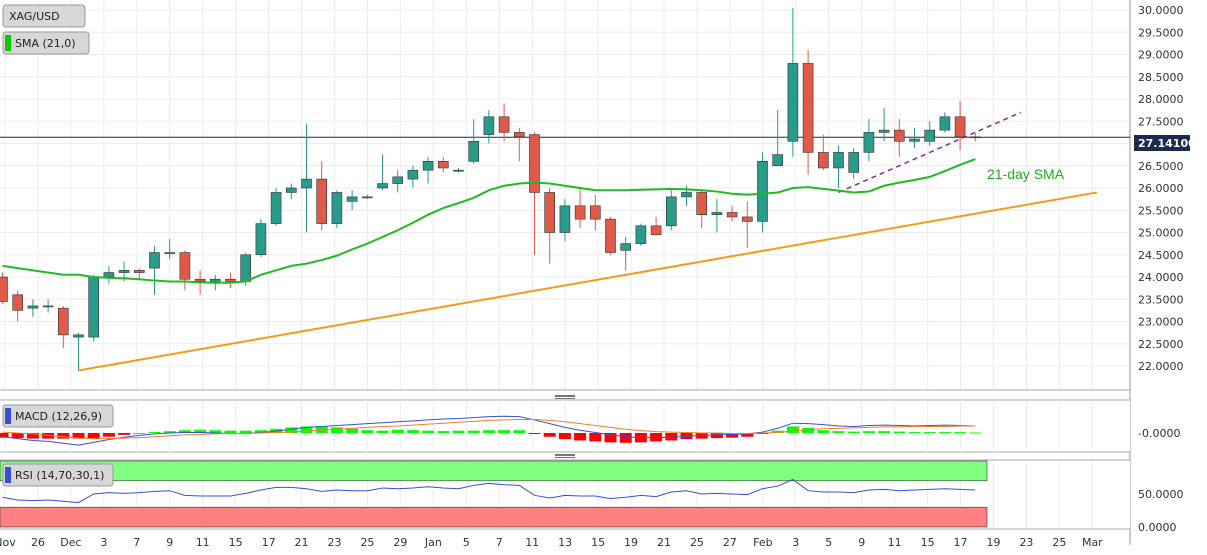 Image resolution: width=1207 pixels, height=555 pixels. I want to click on sma-annotation: 21-day SMA, so click(1026, 174).